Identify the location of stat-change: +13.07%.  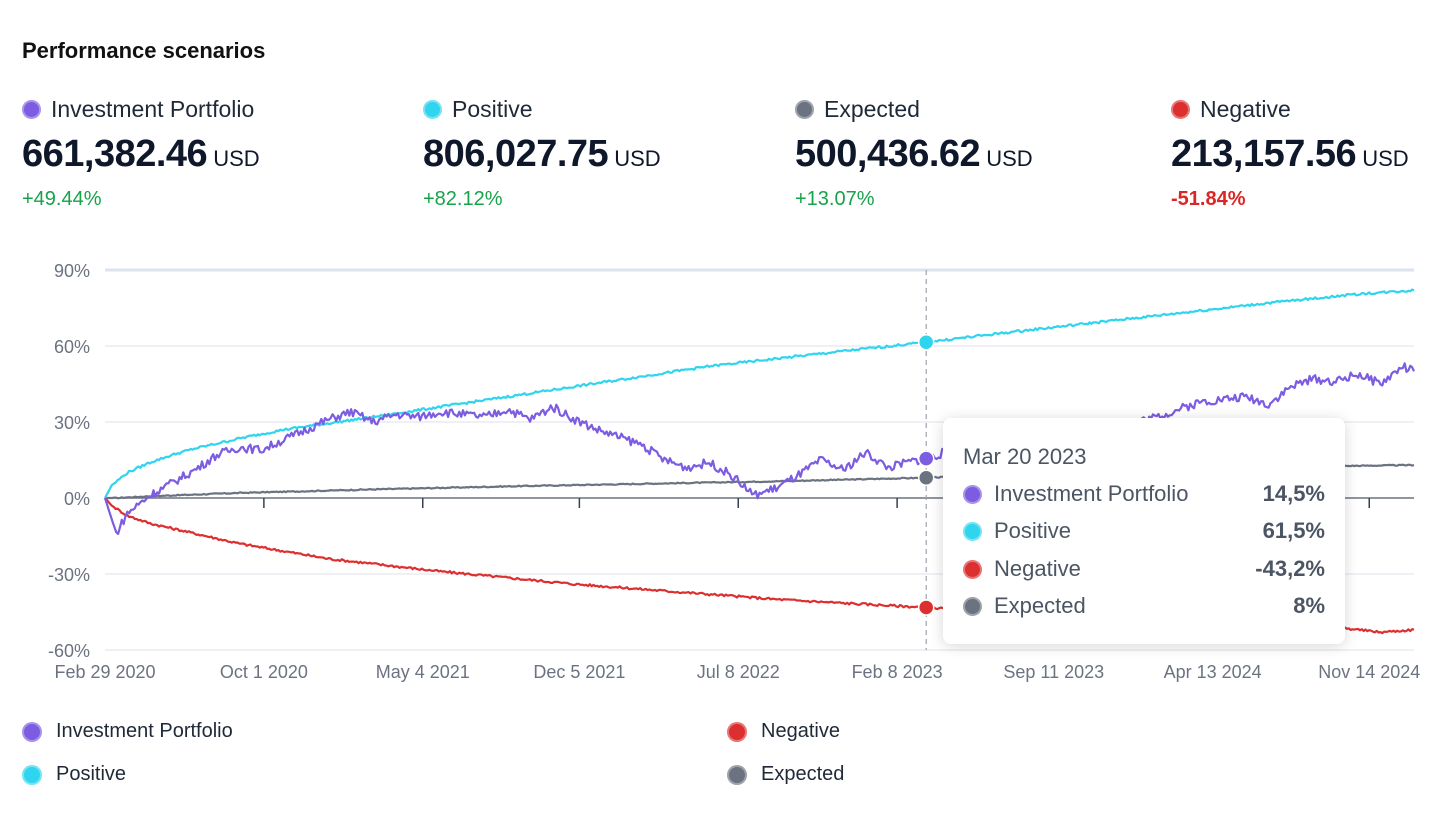
(835, 199).